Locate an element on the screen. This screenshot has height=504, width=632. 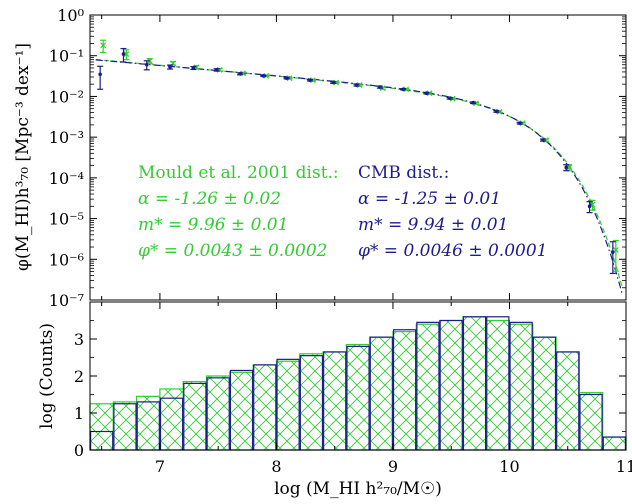
x-tick-label: 11 is located at coordinates (624, 466).